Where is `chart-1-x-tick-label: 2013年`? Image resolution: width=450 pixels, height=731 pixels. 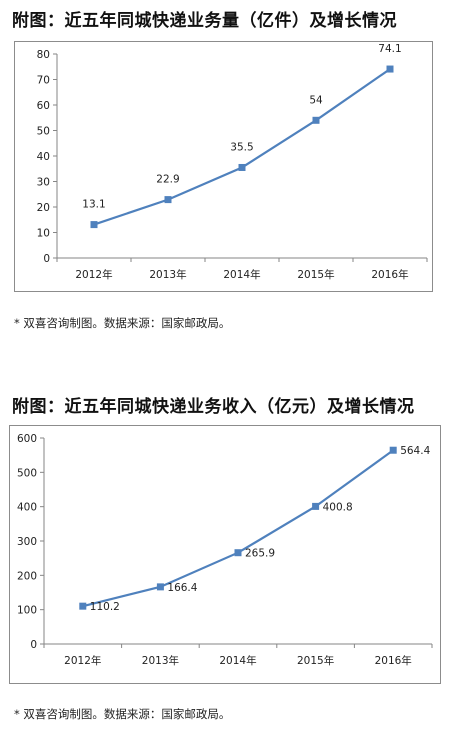 chart-1-x-tick-label: 2013年 is located at coordinates (167, 274).